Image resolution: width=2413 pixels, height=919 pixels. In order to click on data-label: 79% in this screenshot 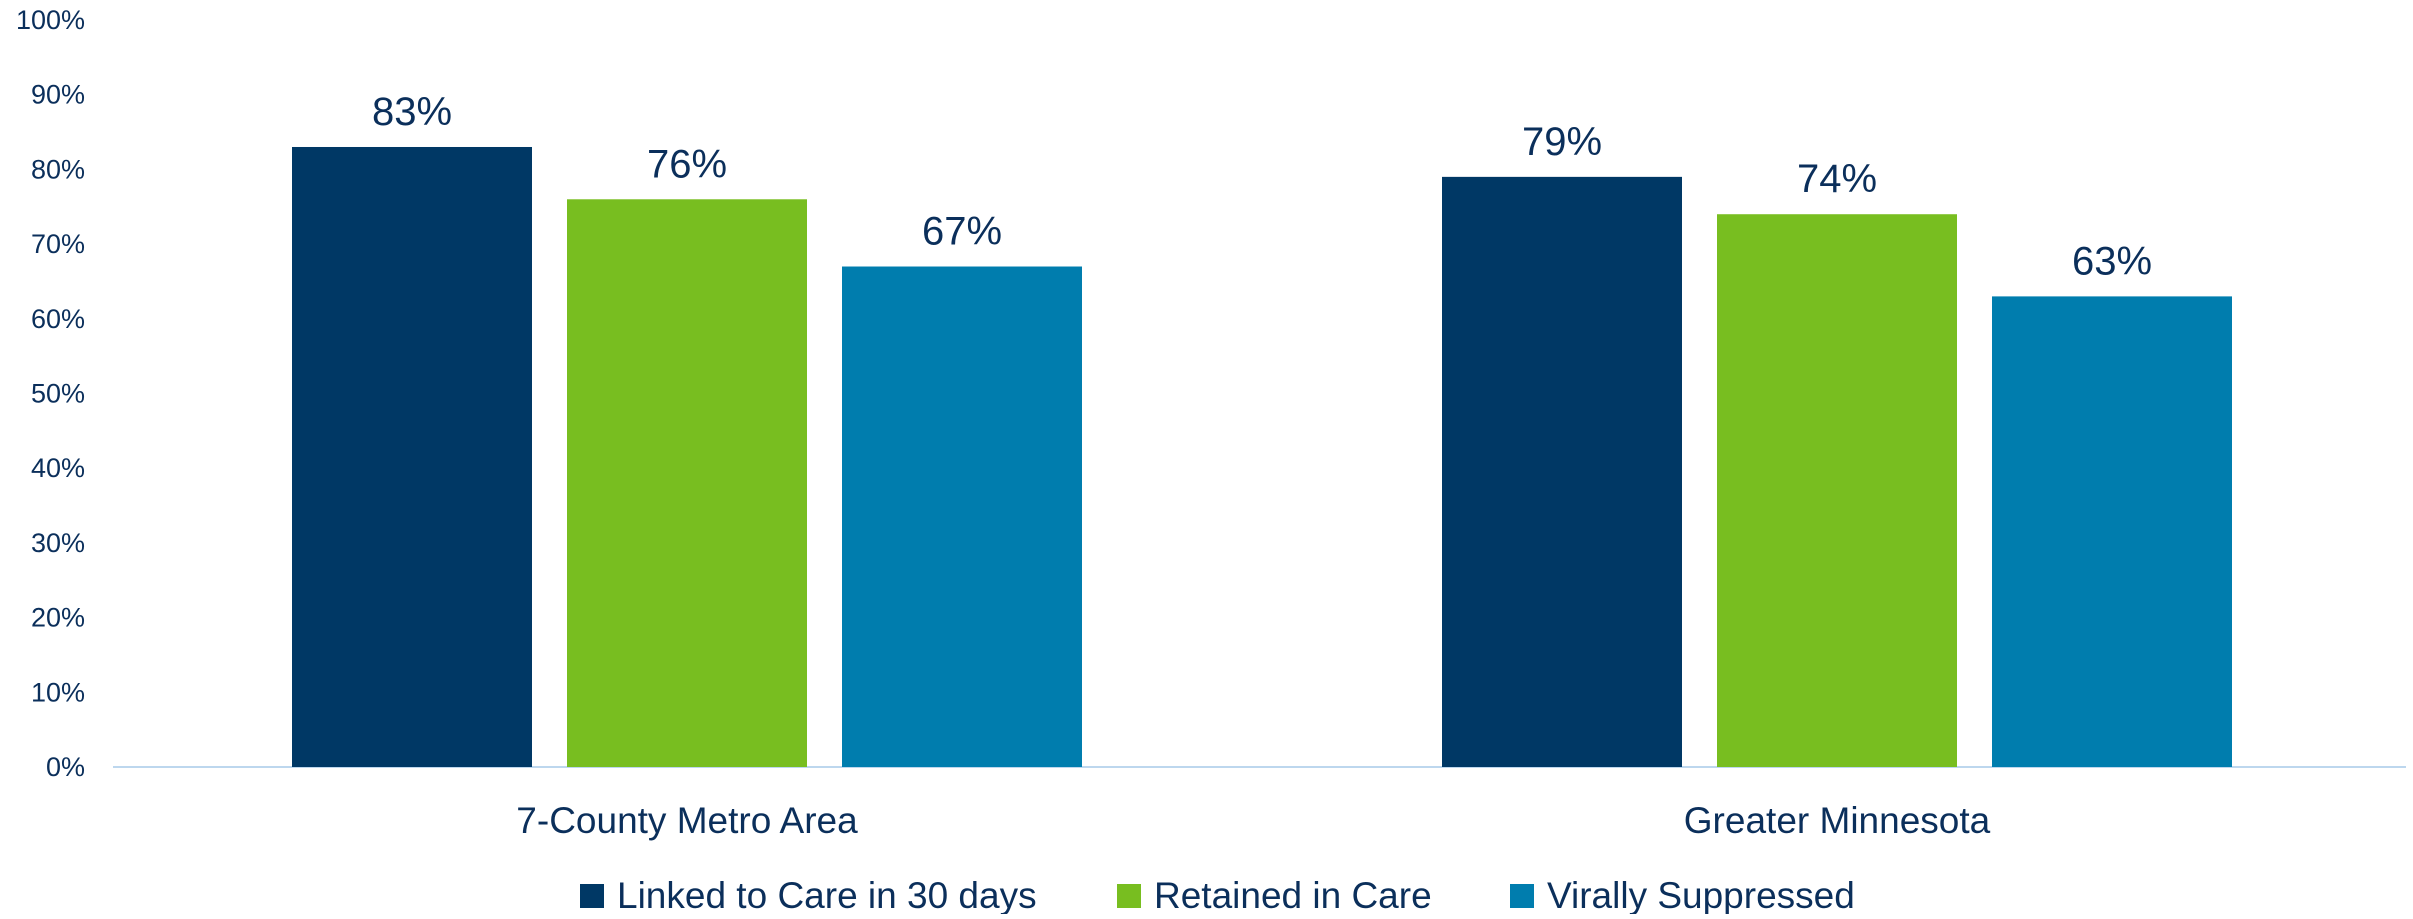, I will do `click(1562, 142)`.